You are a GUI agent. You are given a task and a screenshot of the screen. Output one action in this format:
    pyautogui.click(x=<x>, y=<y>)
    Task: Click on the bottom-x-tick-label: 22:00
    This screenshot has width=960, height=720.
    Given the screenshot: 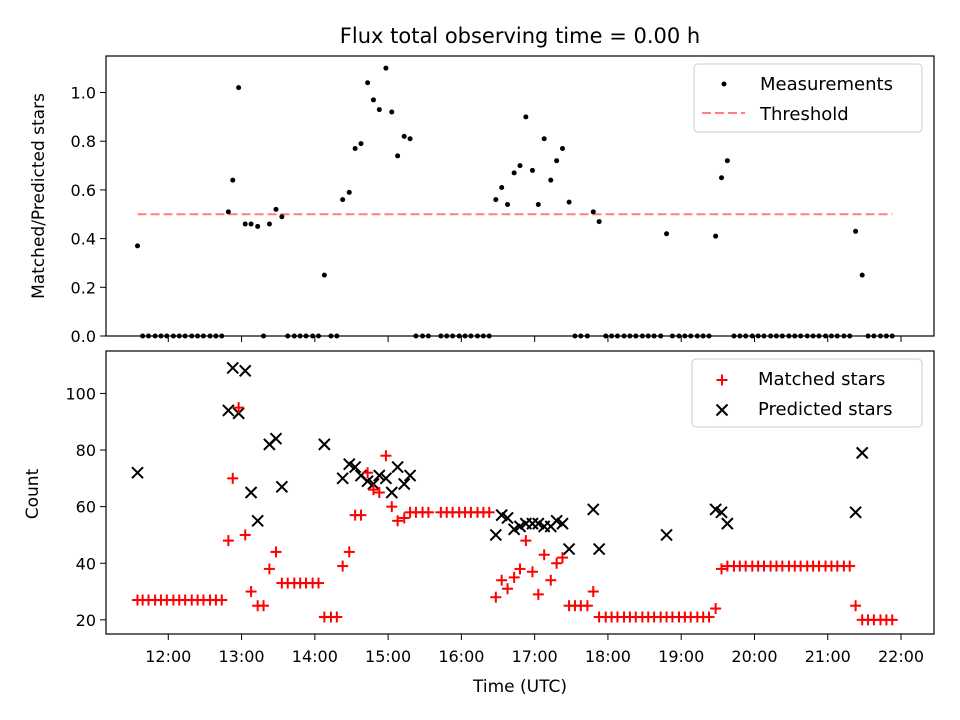 What is the action you would take?
    pyautogui.click(x=901, y=656)
    